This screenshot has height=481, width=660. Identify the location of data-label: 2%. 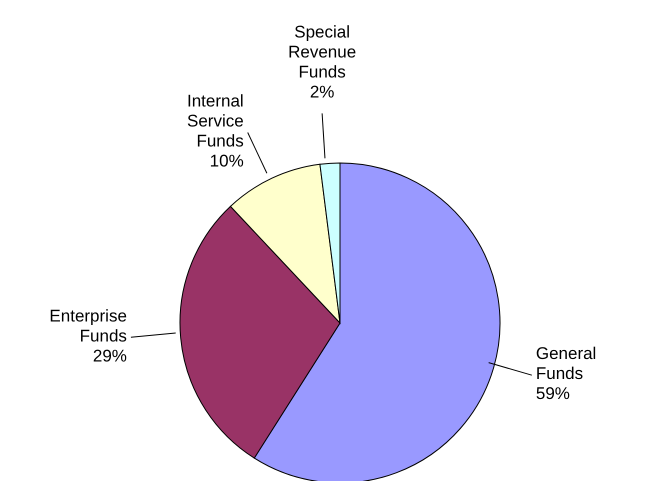
(322, 92).